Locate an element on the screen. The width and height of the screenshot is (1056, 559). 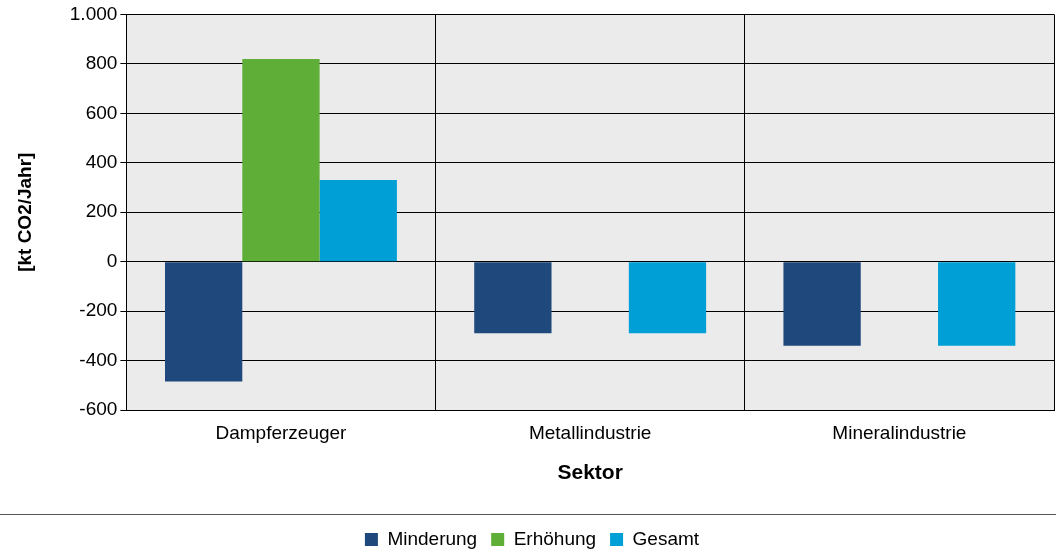
y-tick-label: -400 is located at coordinates (98, 359).